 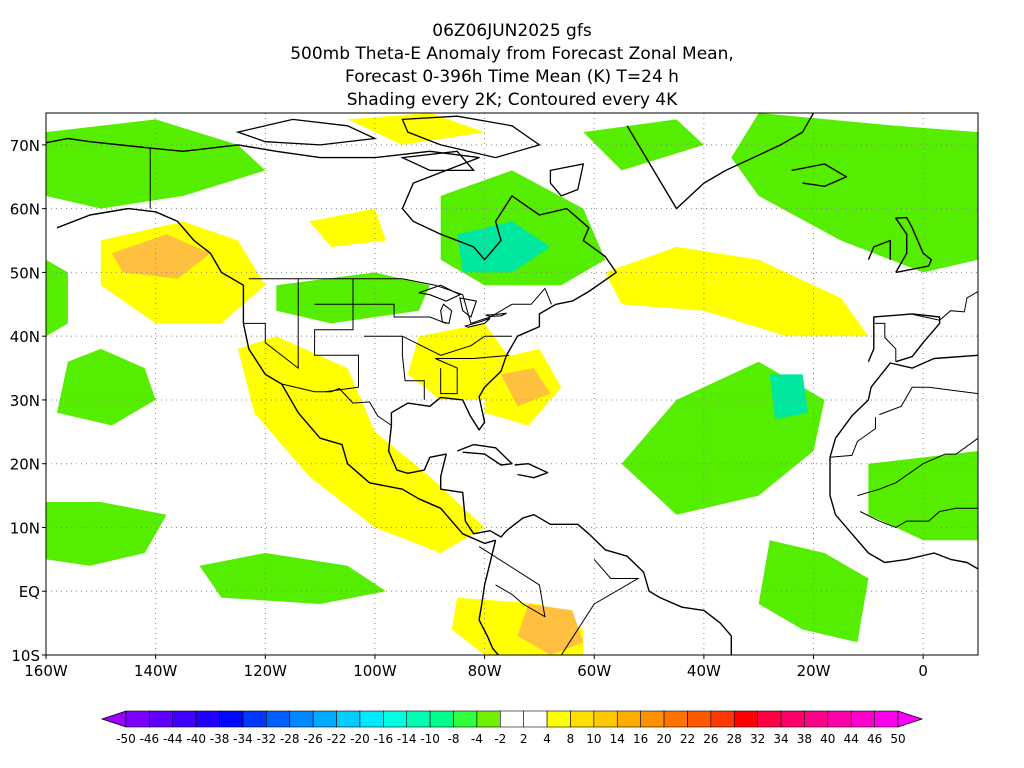 I want to click on colorbar-label: -22, so click(x=337, y=739).